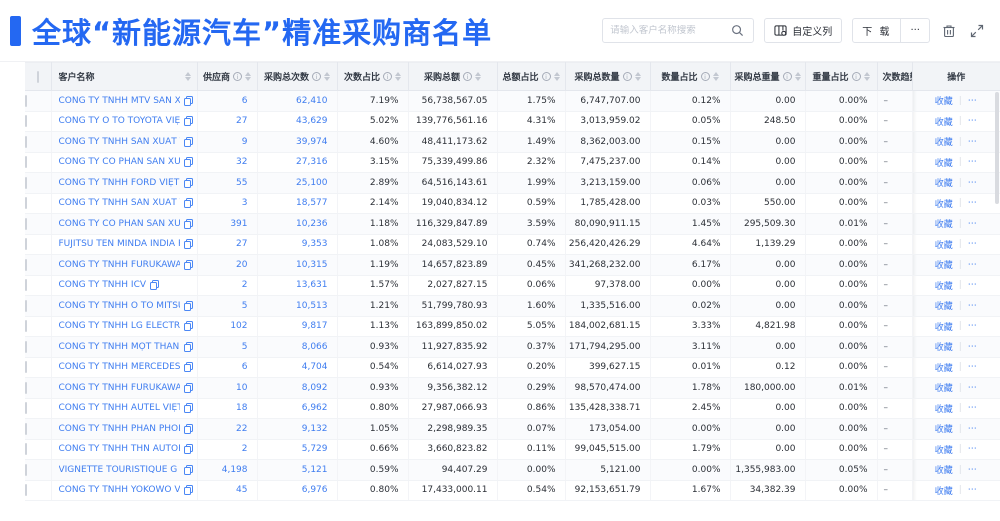 This screenshot has width=1000, height=521. Describe the element at coordinates (608, 76) in the screenshot. I see `col-total-quantity: 采购总数量 i` at that location.